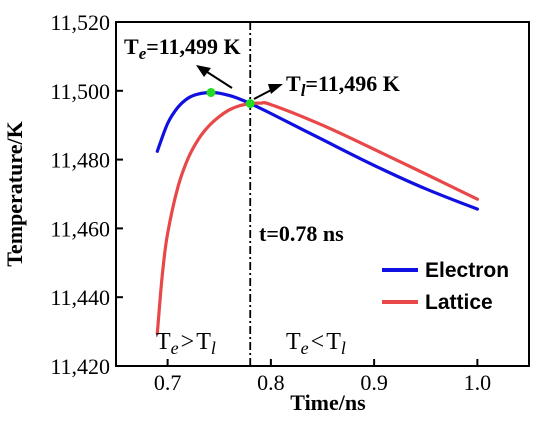  Describe the element at coordinates (186, 343) in the screenshot. I see `left-region-label: Te>Tl` at that location.